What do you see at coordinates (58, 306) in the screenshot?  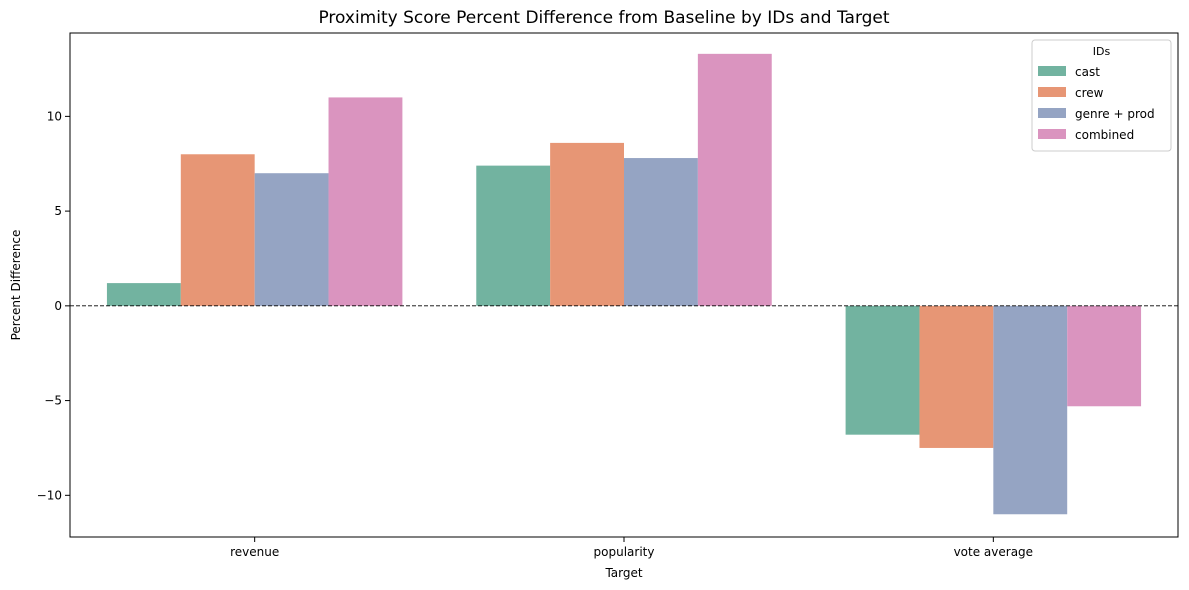 I see `y-tick-label: 0` at bounding box center [58, 306].